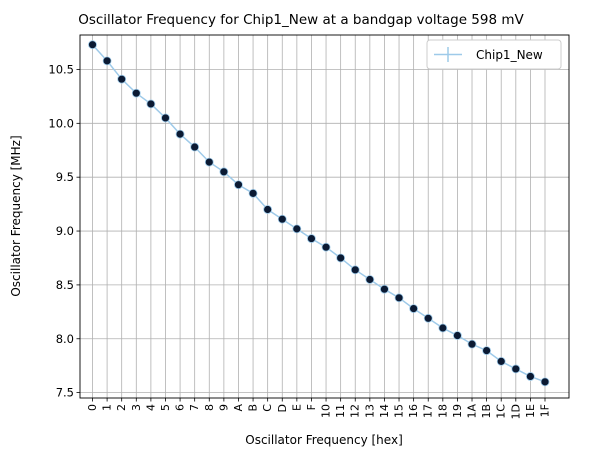 The width and height of the screenshot is (603, 458). What do you see at coordinates (238, 408) in the screenshot?
I see `x-tick-label: A` at bounding box center [238, 408].